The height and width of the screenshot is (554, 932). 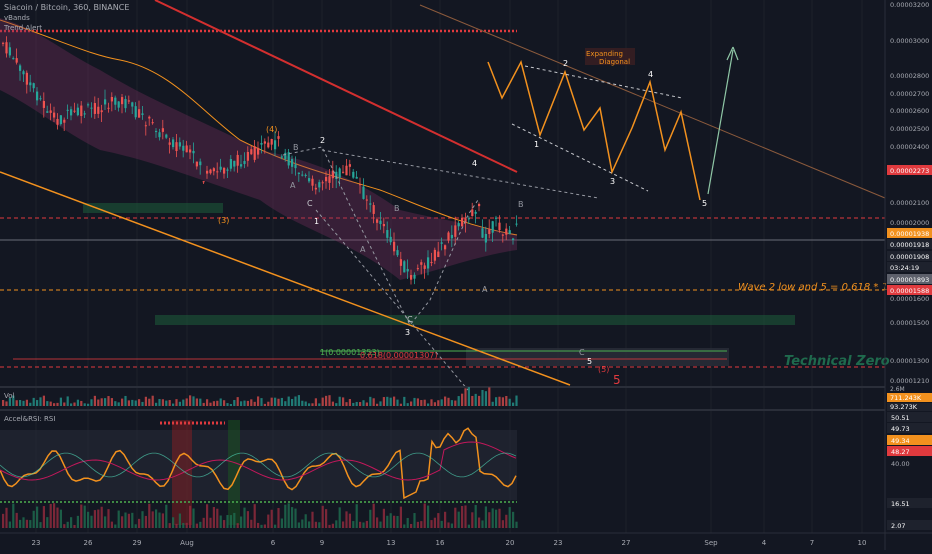 What do you see at coordinates (17, 18) in the screenshot?
I see `indicator-vbands-label: vBands` at bounding box center [17, 18].